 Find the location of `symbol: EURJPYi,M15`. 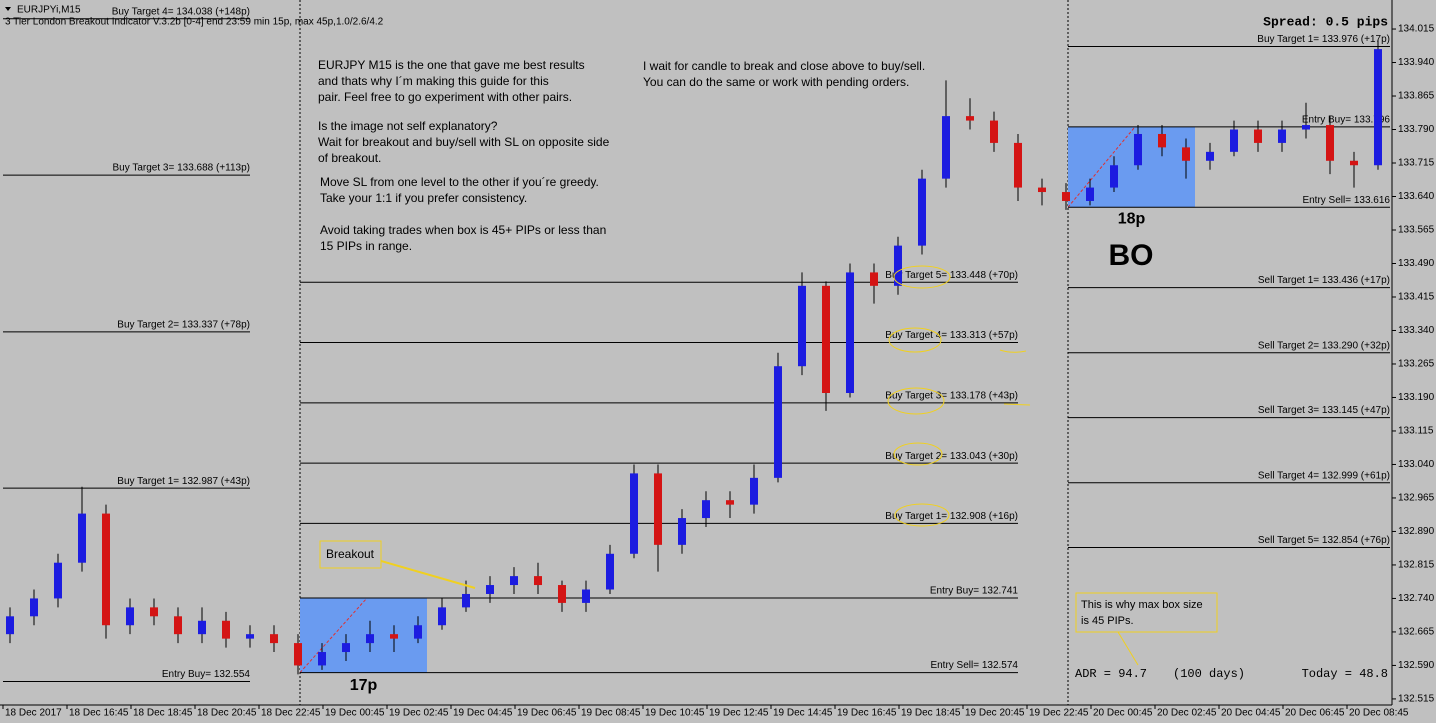

symbol: EURJPYi,M15 is located at coordinates (49, 10).